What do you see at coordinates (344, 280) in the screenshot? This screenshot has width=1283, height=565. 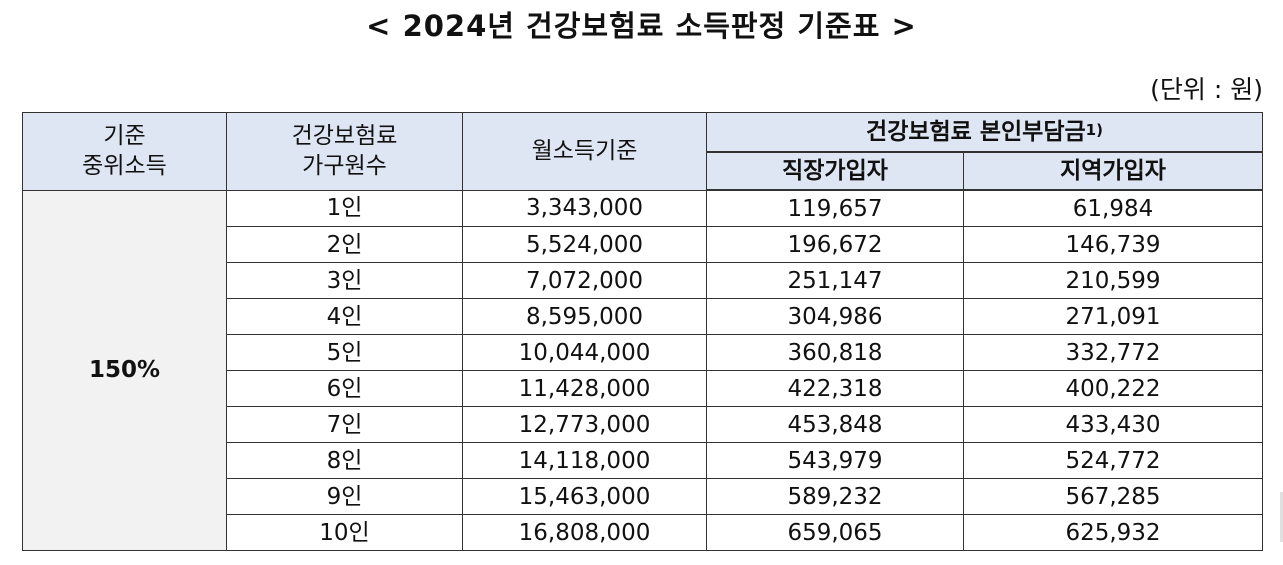 I see `cell-household: 3인` at bounding box center [344, 280].